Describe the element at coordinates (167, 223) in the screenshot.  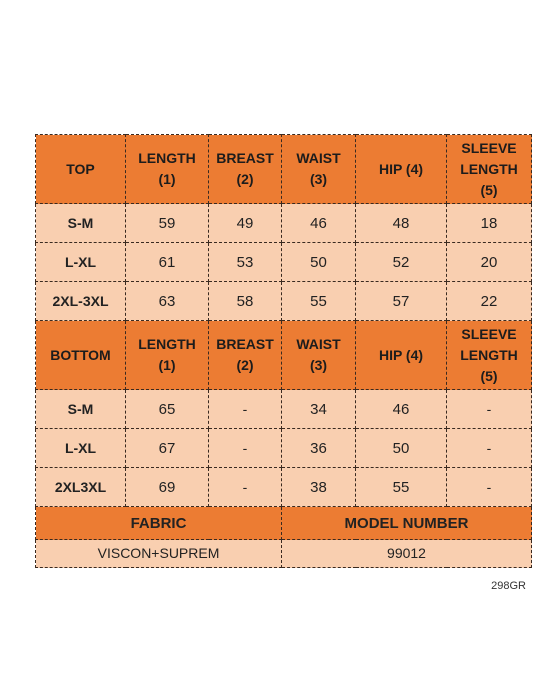
I see `length-value: 59` at that location.